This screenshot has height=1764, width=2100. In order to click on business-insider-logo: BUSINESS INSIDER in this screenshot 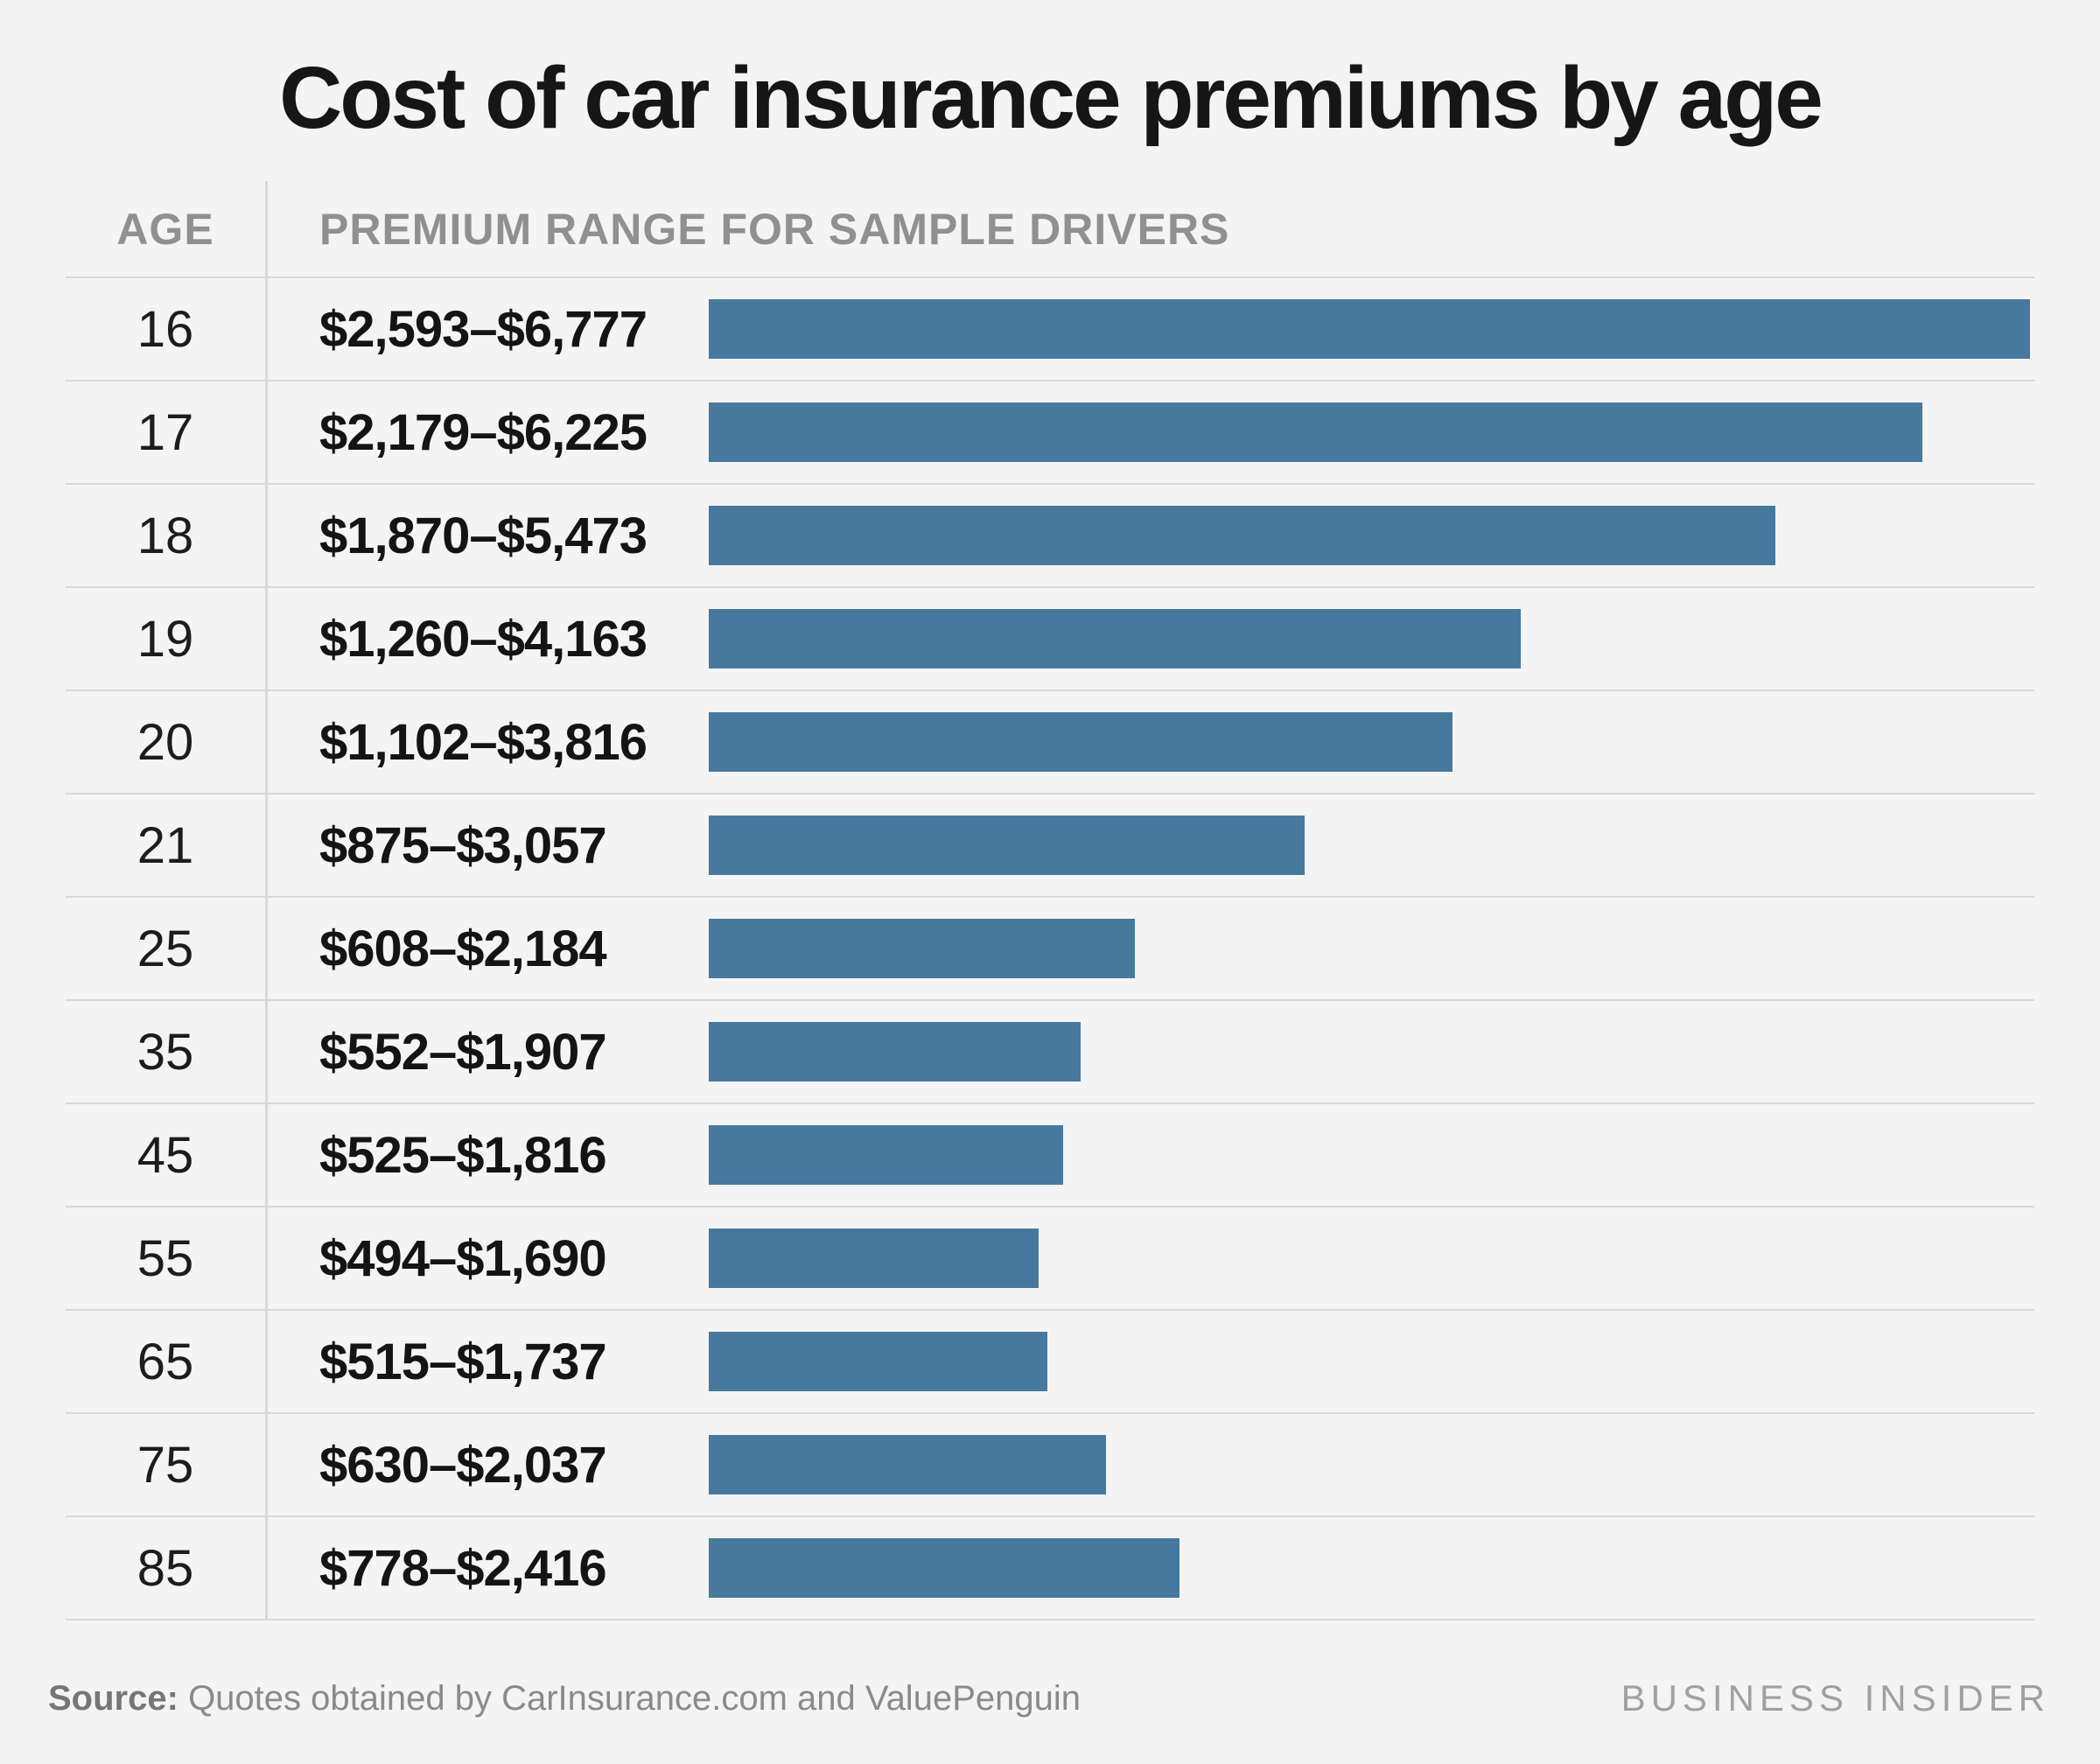, I will do `click(1835, 1697)`.